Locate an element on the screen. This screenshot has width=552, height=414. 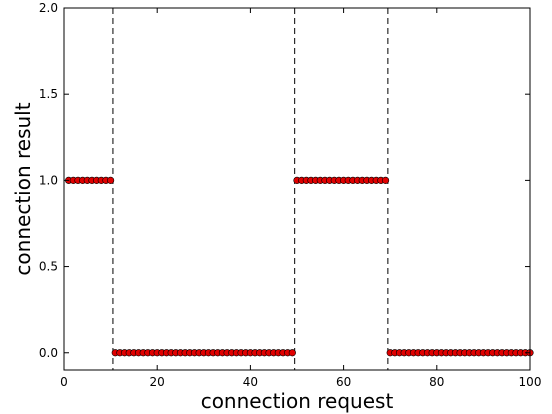
y-tick-label: 2.0 is located at coordinates (48, 8).